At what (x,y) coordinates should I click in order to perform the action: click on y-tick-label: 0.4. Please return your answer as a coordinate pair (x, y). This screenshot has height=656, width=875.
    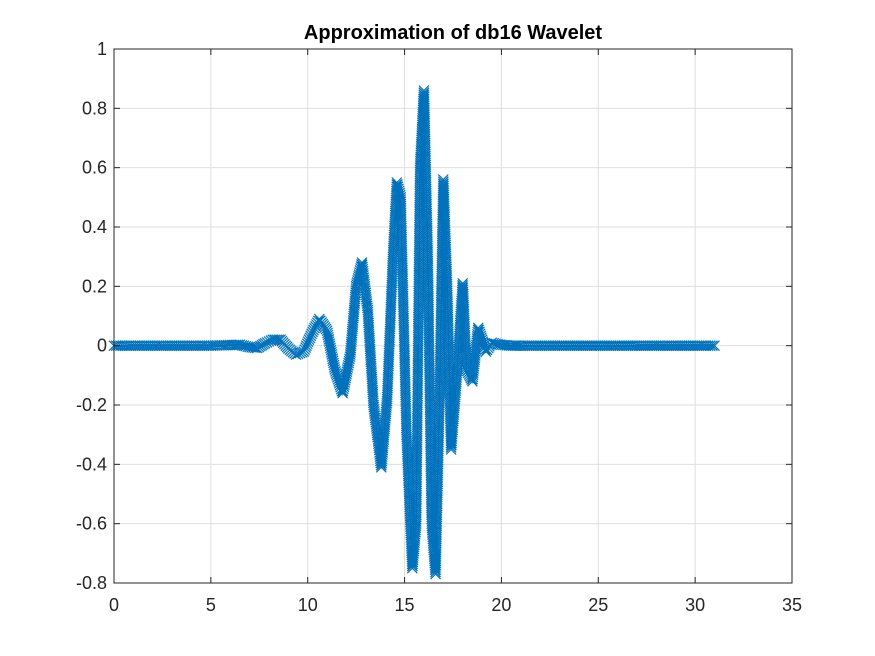
    Looking at the image, I should click on (94, 227).